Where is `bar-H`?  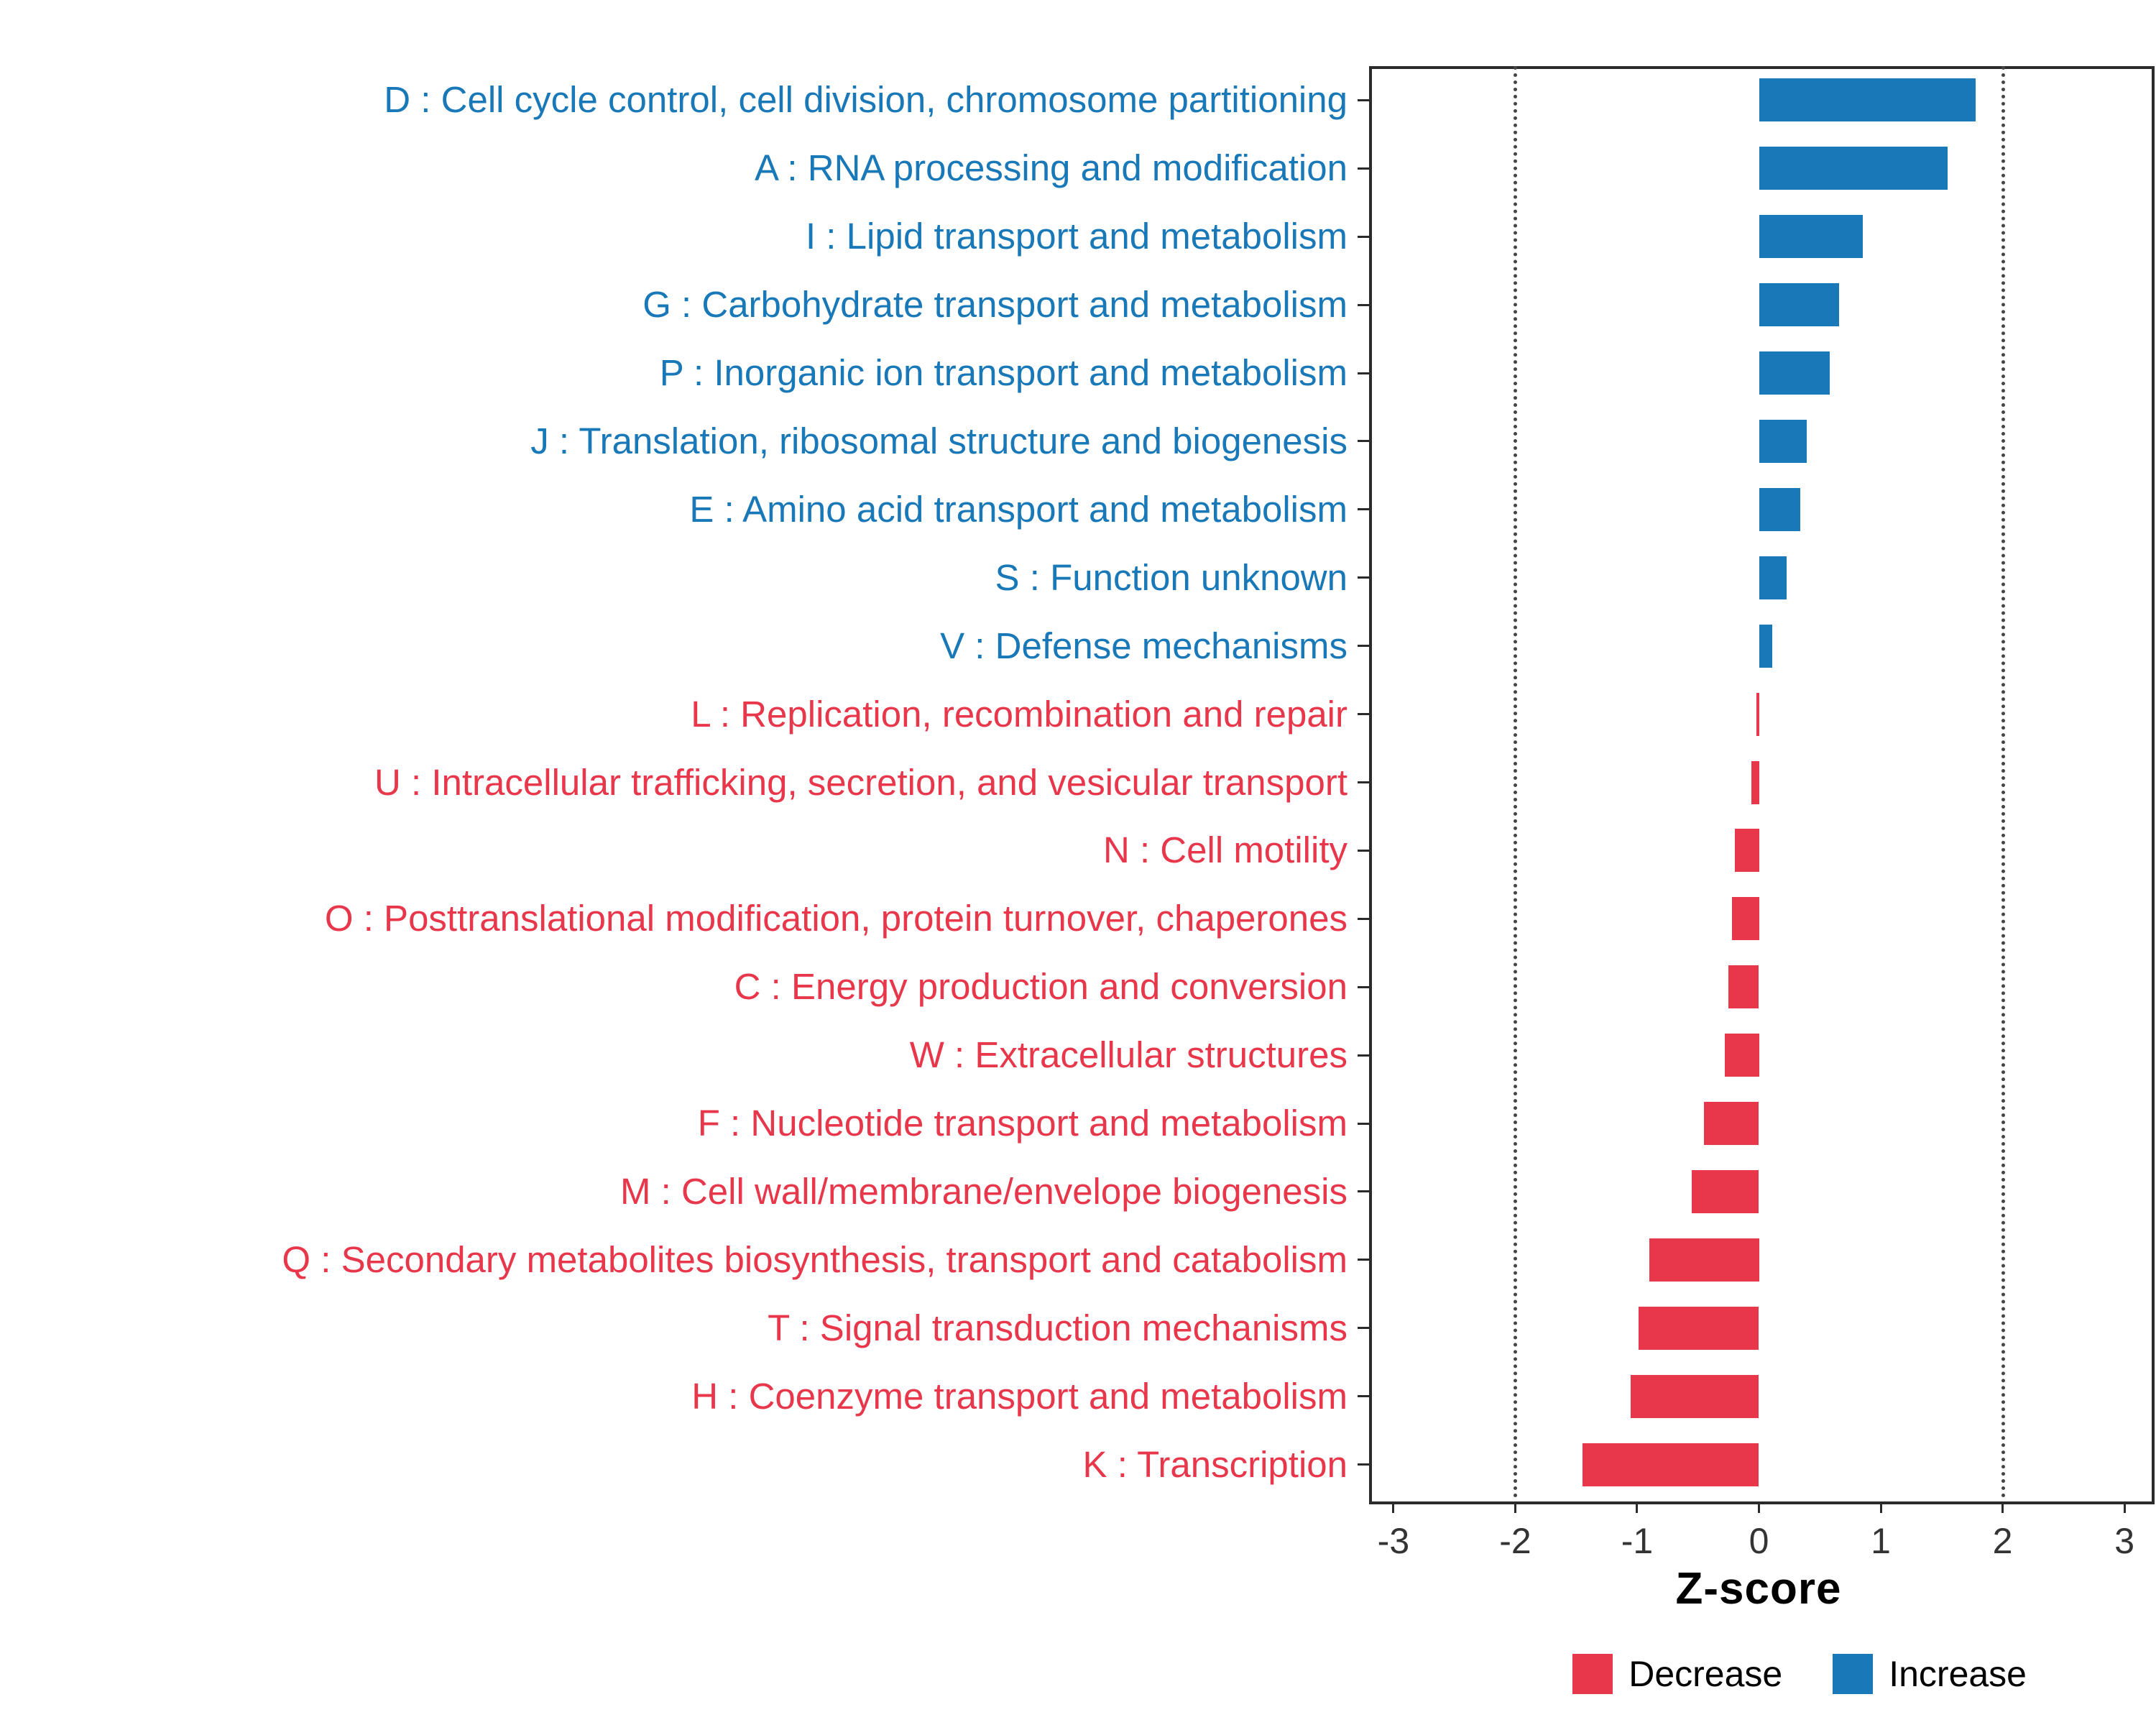
bar-H is located at coordinates (1695, 1396).